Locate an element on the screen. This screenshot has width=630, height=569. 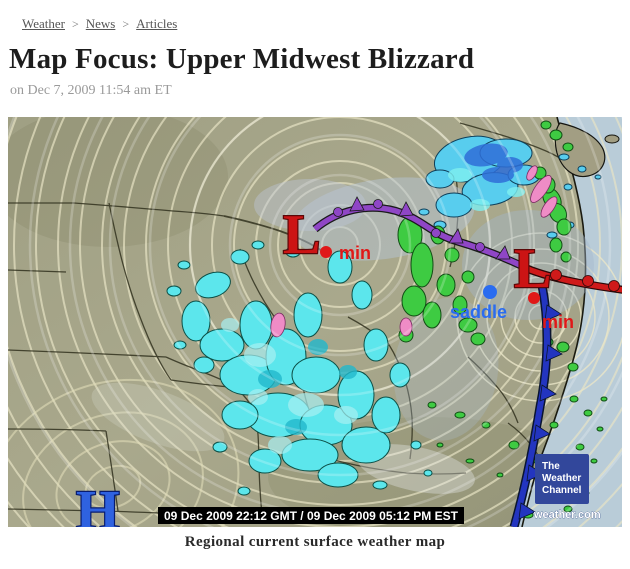
saddle-label: saddle is located at coordinates (478, 312).